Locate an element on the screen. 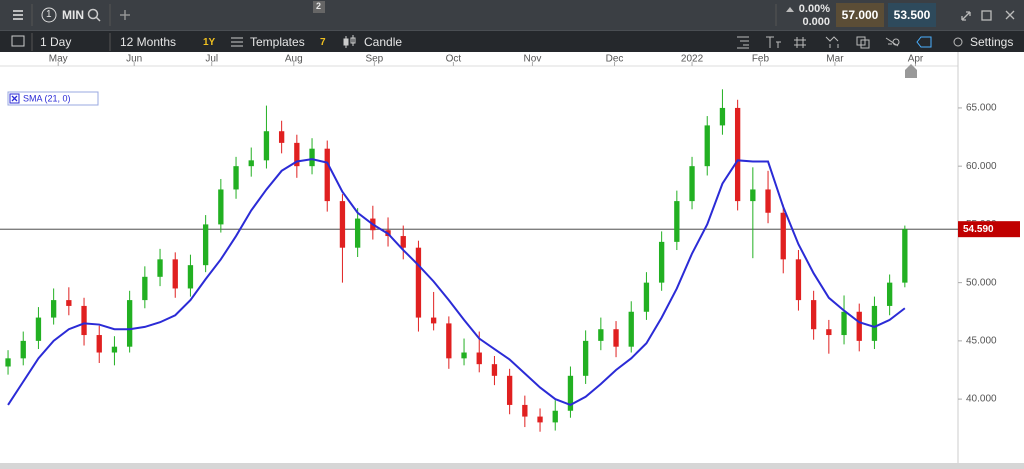  bottom-strip is located at coordinates (512, 466).